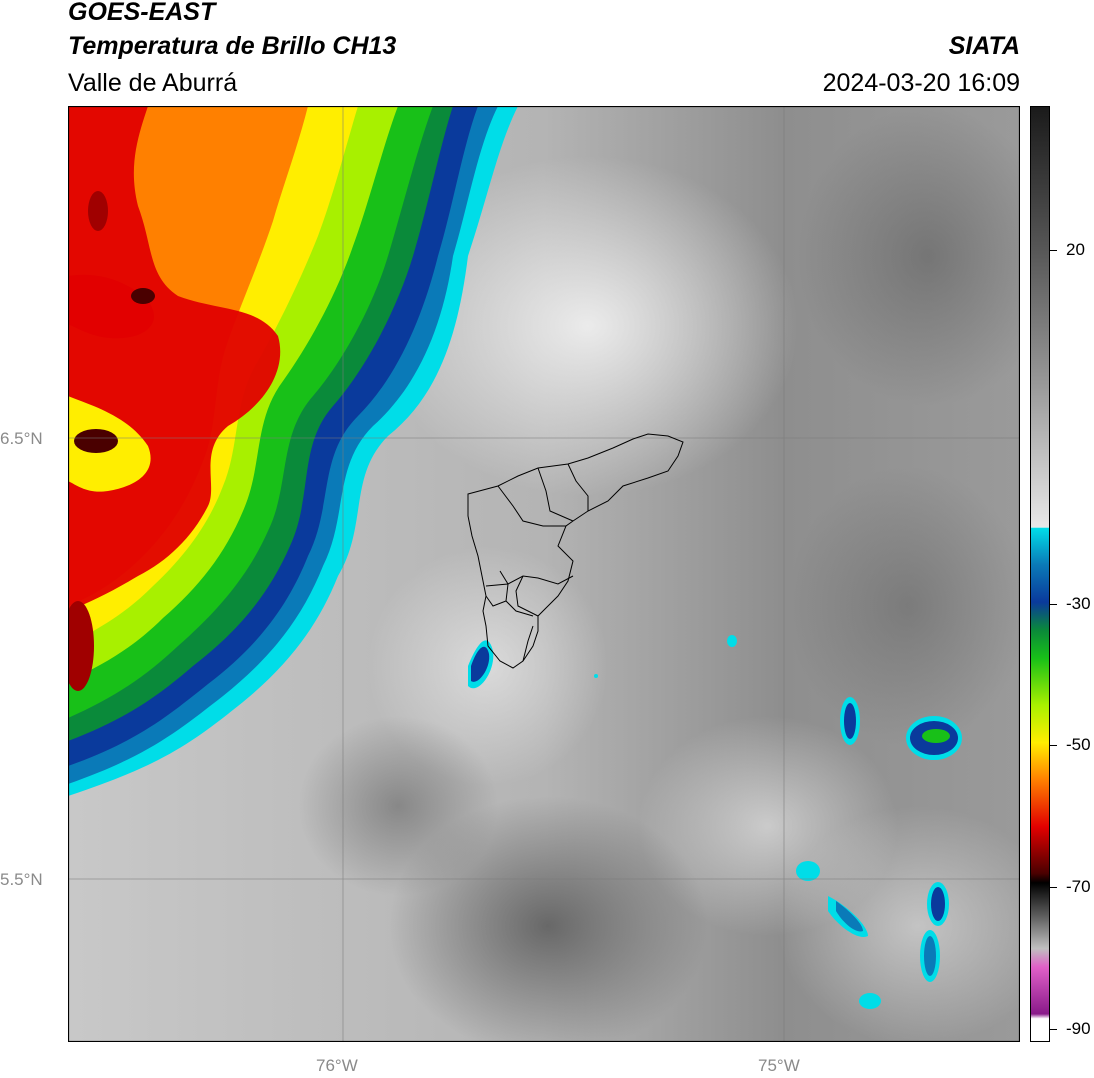 This screenshot has height=1078, width=1094. Describe the element at coordinates (1075, 249) in the screenshot. I see `colorbar-label-20: 20` at that location.